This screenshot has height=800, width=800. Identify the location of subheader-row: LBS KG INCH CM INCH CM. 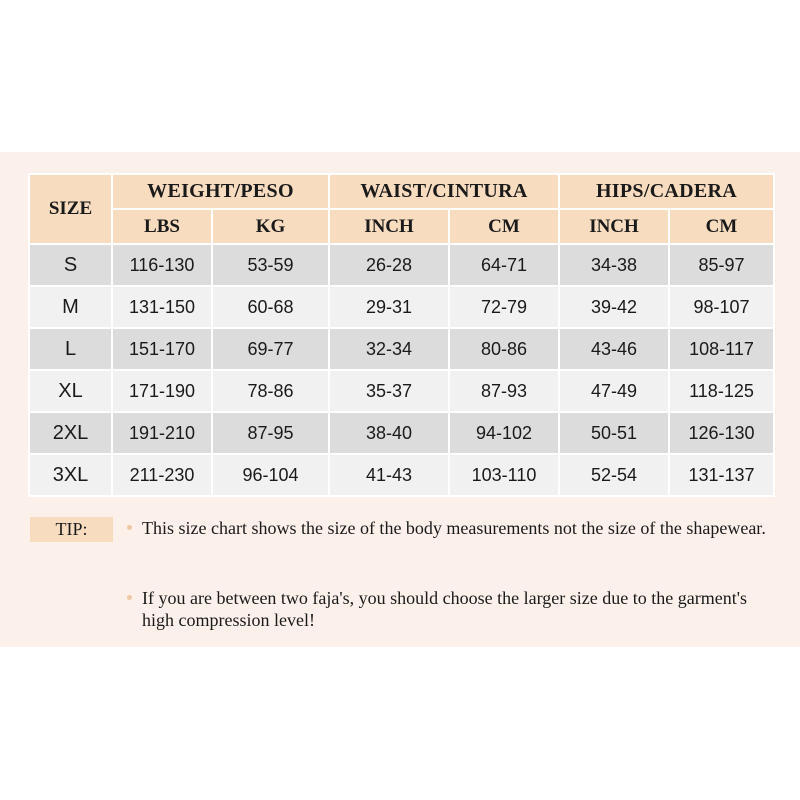
(401, 226).